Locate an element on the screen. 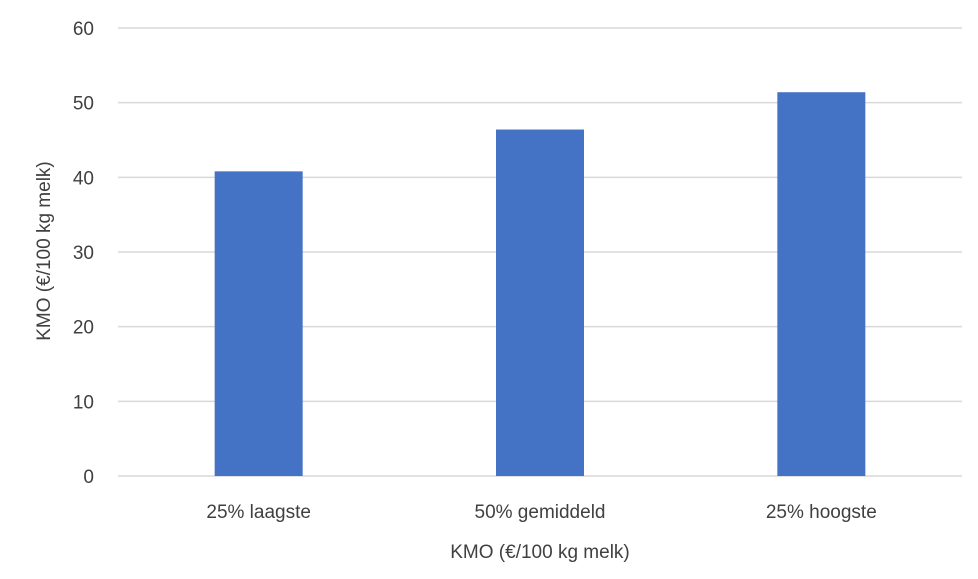 The height and width of the screenshot is (579, 978). y-axis-ticks: 0 10 20 30 40 50 60 is located at coordinates (83, 253).